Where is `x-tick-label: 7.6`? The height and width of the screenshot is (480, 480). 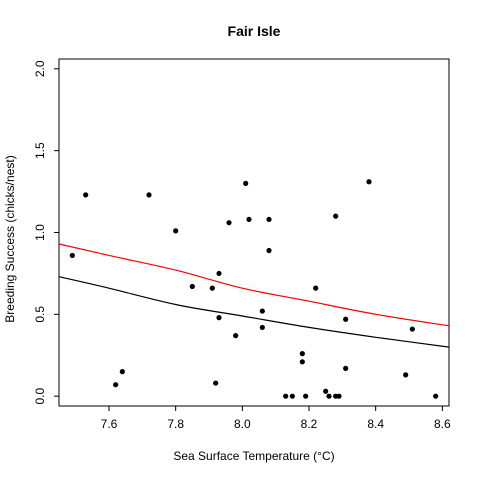 x-tick-label: 7.6 is located at coordinates (109, 424).